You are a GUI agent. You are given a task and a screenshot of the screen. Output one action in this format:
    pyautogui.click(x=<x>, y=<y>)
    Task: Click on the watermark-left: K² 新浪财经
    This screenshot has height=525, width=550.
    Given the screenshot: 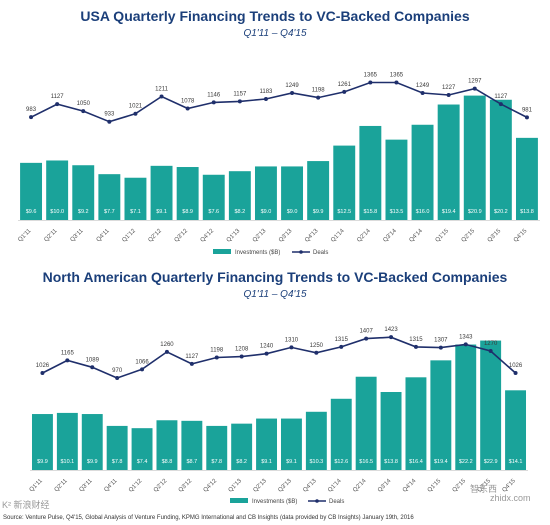 What is the action you would take?
    pyautogui.click(x=26, y=504)
    